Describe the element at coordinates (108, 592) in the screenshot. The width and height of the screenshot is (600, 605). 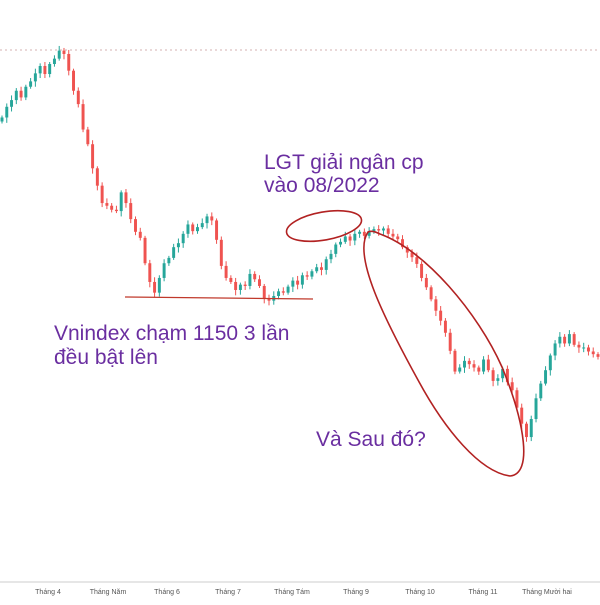
I see `x-tick-label: Tháng Năm` at that location.